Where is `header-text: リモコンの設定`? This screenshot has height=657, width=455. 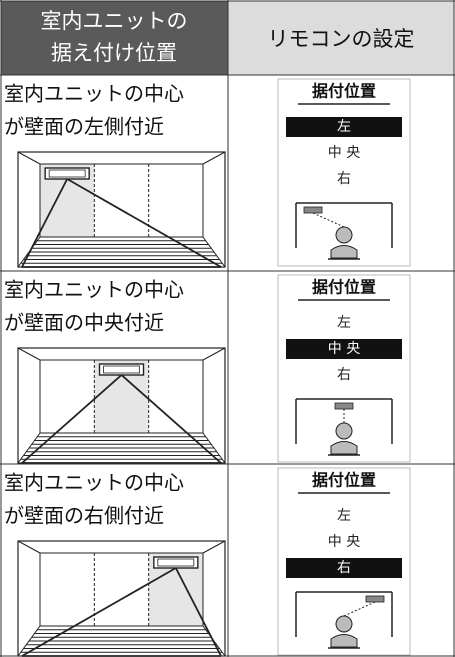 header-text: リモコンの設定 is located at coordinates (341, 39).